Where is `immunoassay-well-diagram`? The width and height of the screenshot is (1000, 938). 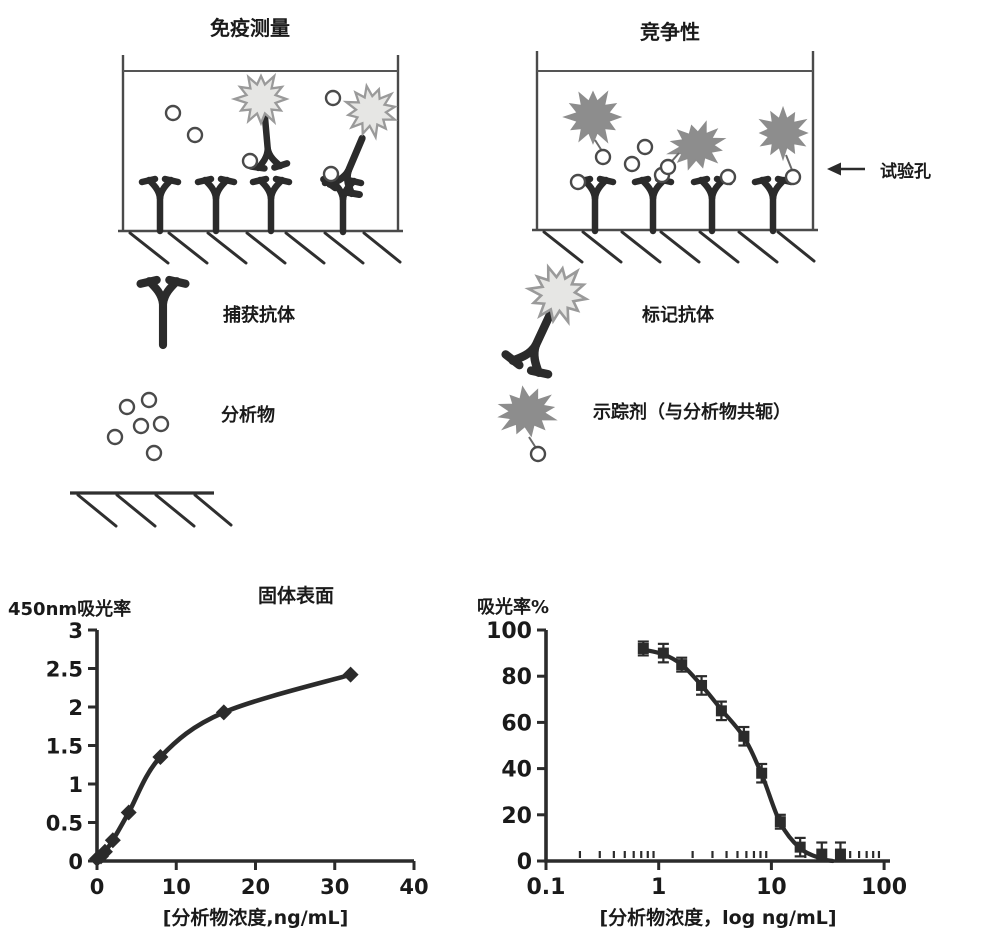 immunoassay-well-diagram is located at coordinates (261, 160).